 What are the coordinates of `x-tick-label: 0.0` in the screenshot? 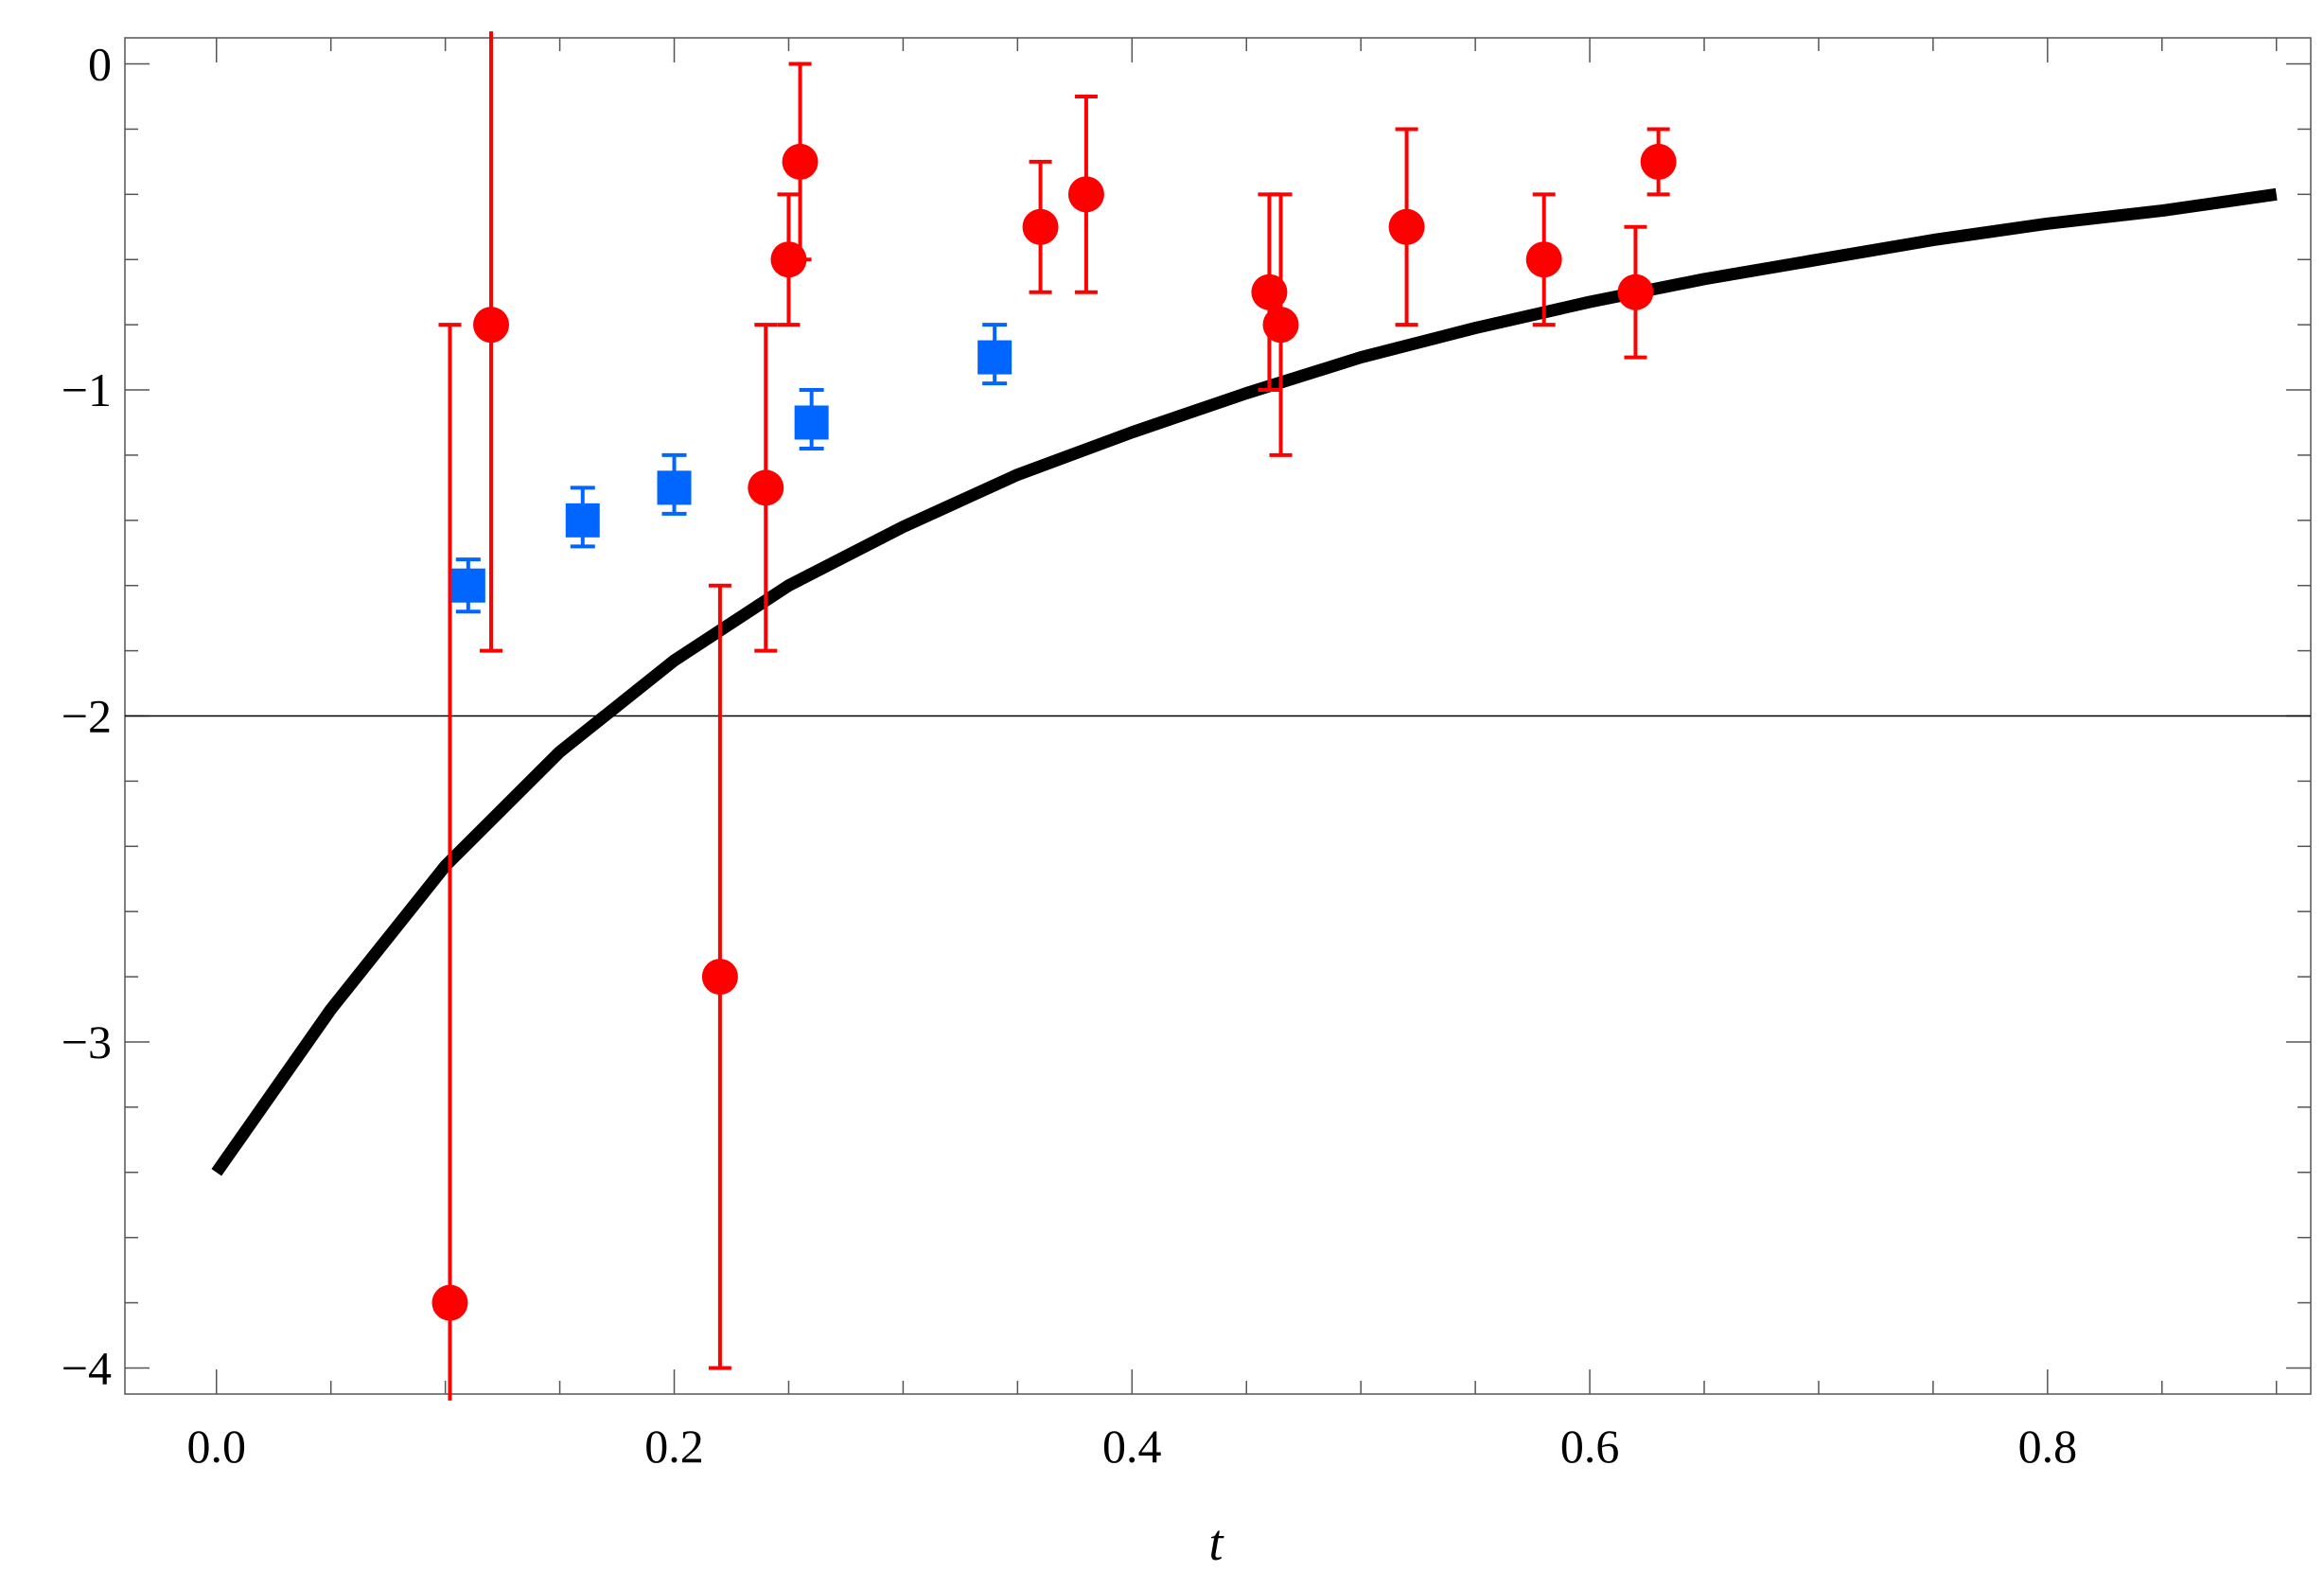 It's located at (217, 1447).